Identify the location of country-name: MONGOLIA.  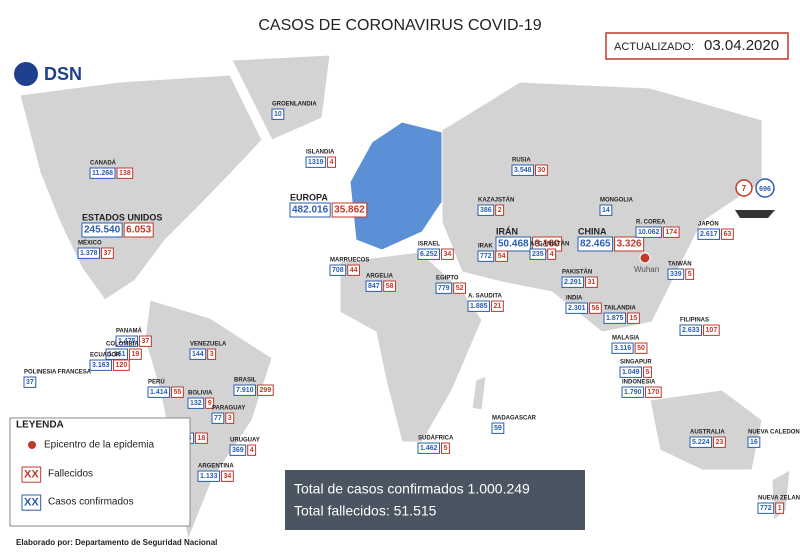
(617, 201).